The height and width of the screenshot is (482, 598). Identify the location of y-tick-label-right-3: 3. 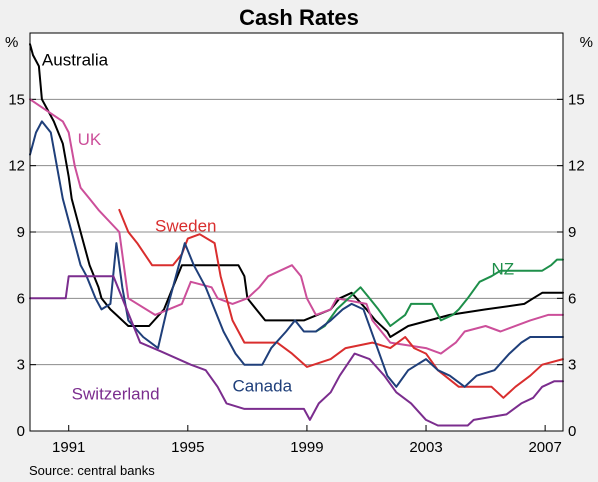
(572, 365).